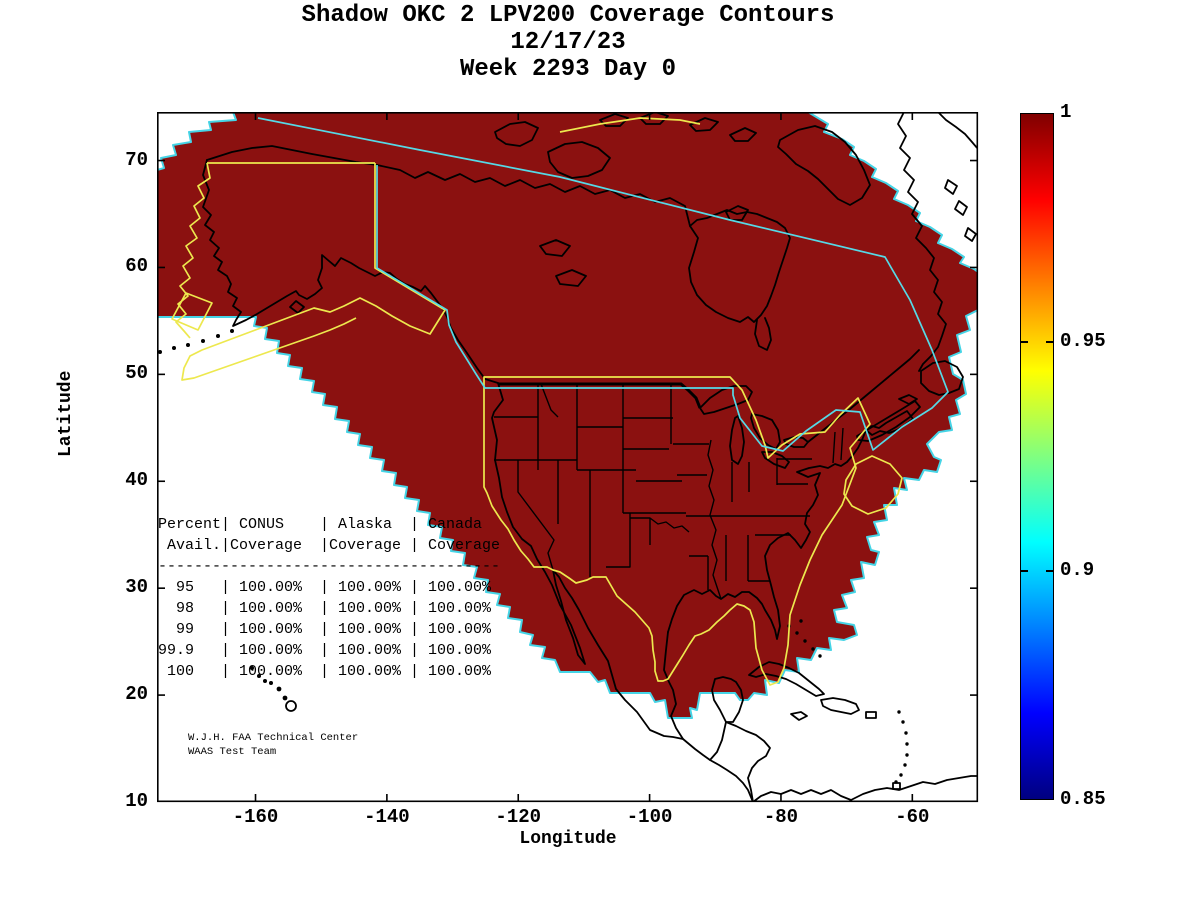  I want to click on y-tick-label: 40, so click(136, 480).